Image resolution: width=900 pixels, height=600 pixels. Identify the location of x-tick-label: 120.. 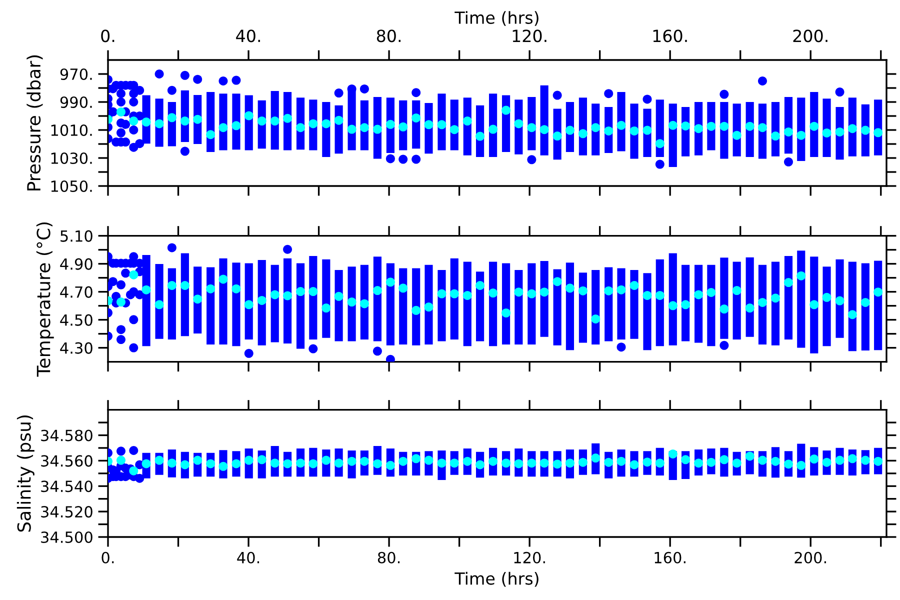
(529, 558).